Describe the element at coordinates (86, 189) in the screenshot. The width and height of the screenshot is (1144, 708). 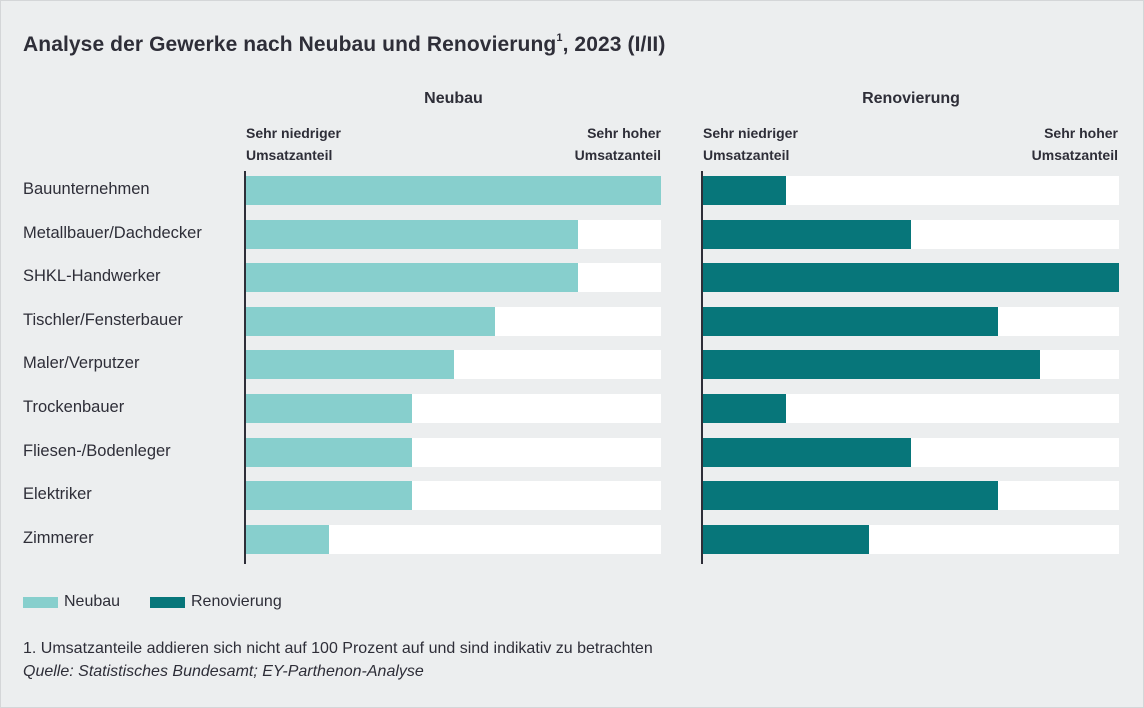
I see `category-label: Bauunternehmen` at that location.